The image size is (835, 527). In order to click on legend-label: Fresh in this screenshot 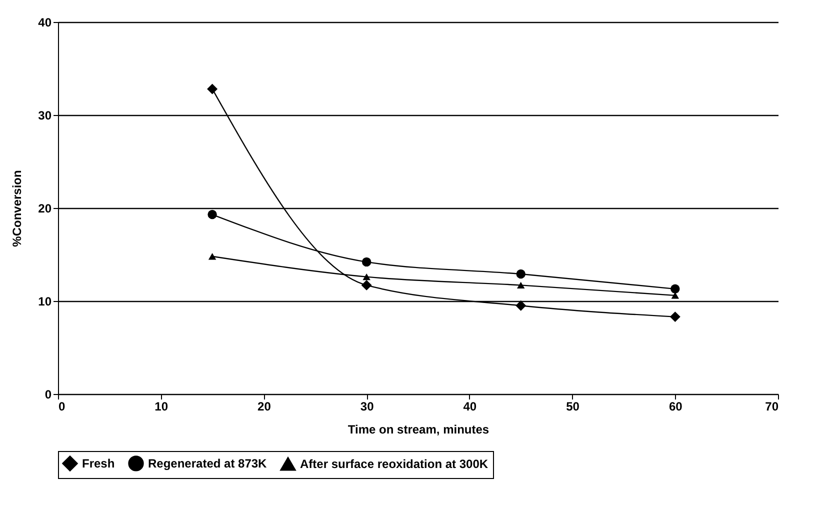, I will do `click(98, 463)`.